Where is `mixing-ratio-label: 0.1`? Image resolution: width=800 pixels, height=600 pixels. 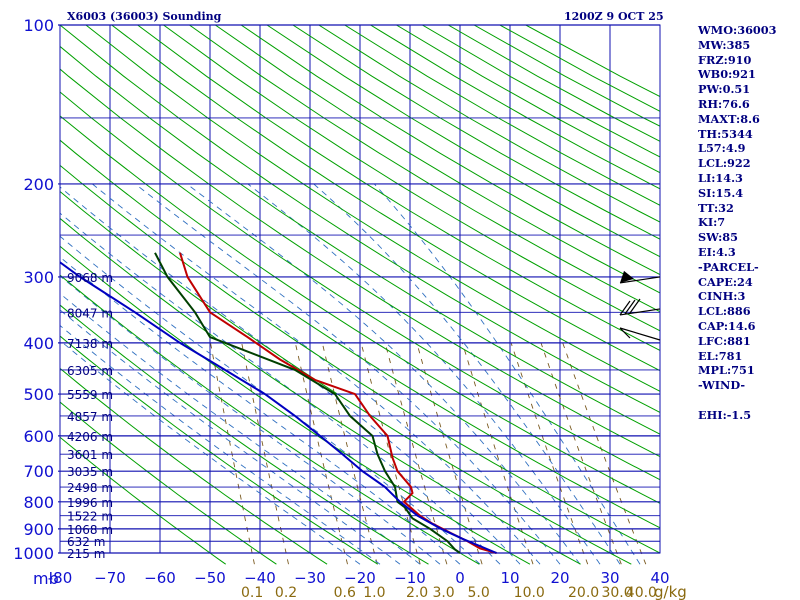
mixing-ratio-label: 0.1 is located at coordinates (252, 592).